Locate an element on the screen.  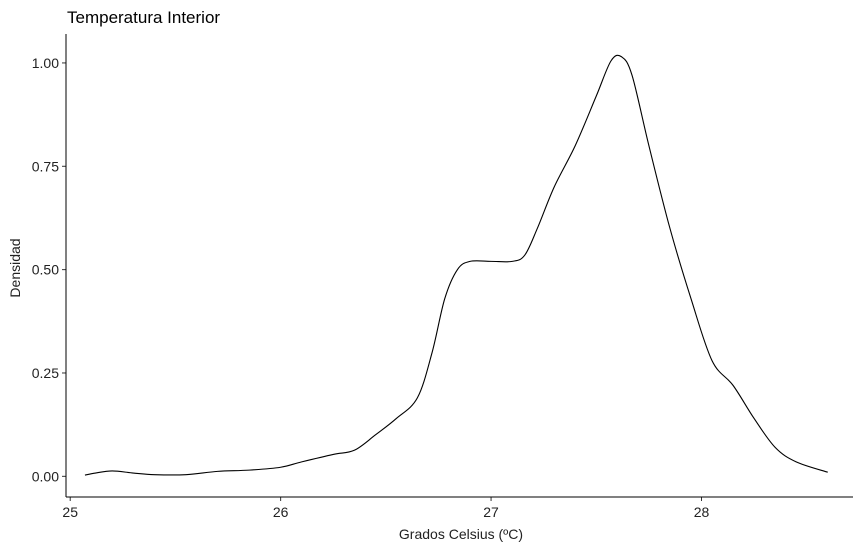
x-axis-label: Grados Celsius (ºC) is located at coordinates (461, 534).